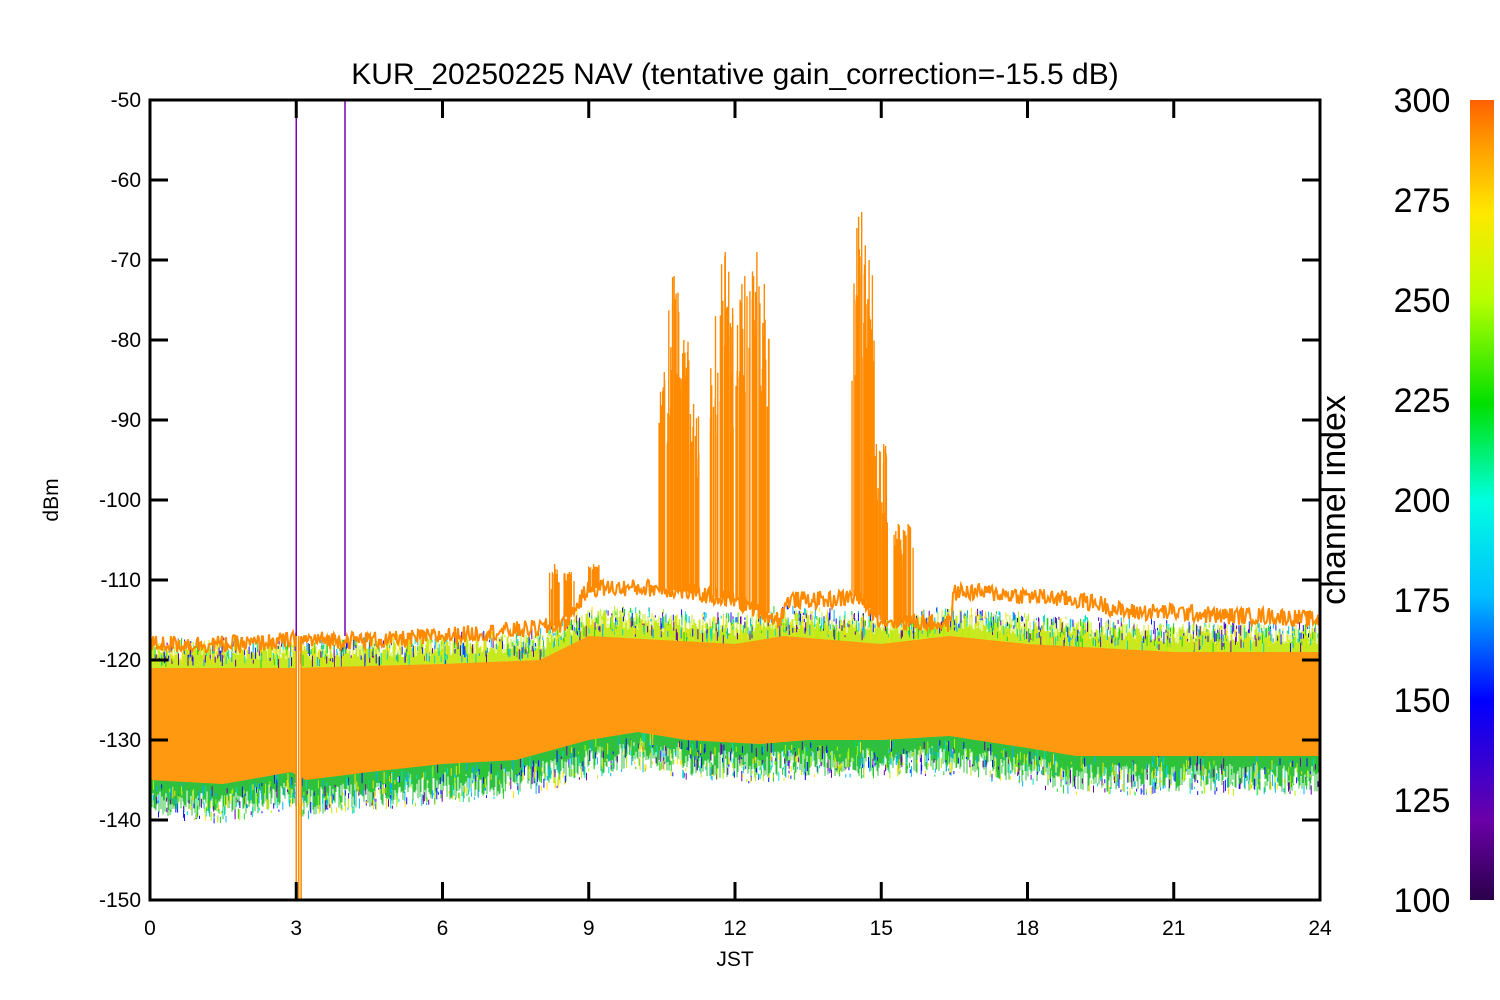  Describe the element at coordinates (1334, 500) in the screenshot. I see `colorbar-label: channel index` at that location.